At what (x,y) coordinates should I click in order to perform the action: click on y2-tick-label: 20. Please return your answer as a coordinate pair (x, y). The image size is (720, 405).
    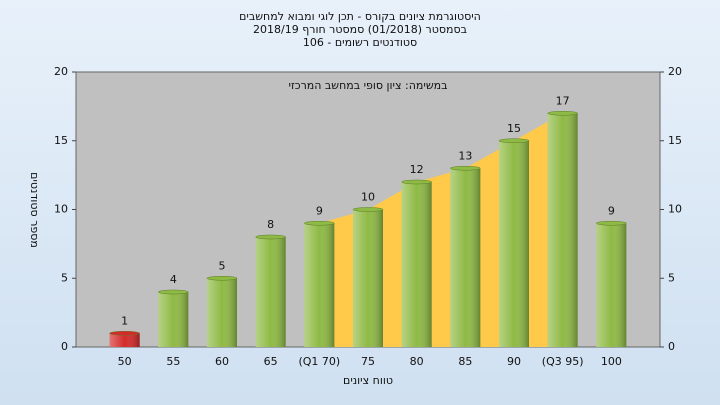
    Looking at the image, I should click on (675, 71).